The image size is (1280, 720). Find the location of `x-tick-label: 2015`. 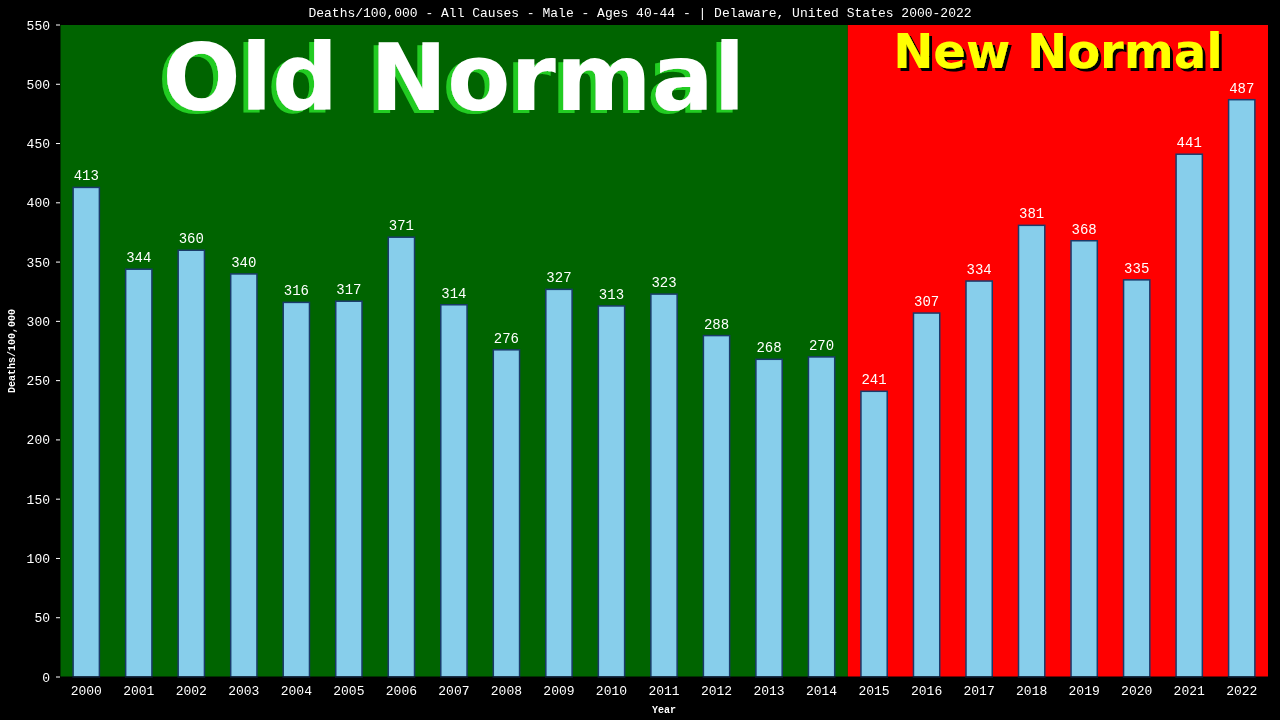

x-tick-label: 2015 is located at coordinates (874, 691).